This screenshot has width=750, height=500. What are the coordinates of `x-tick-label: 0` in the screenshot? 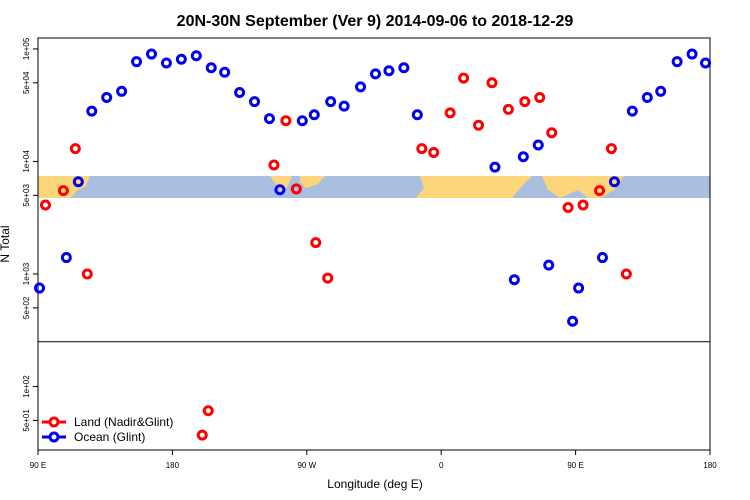 It's located at (441, 465).